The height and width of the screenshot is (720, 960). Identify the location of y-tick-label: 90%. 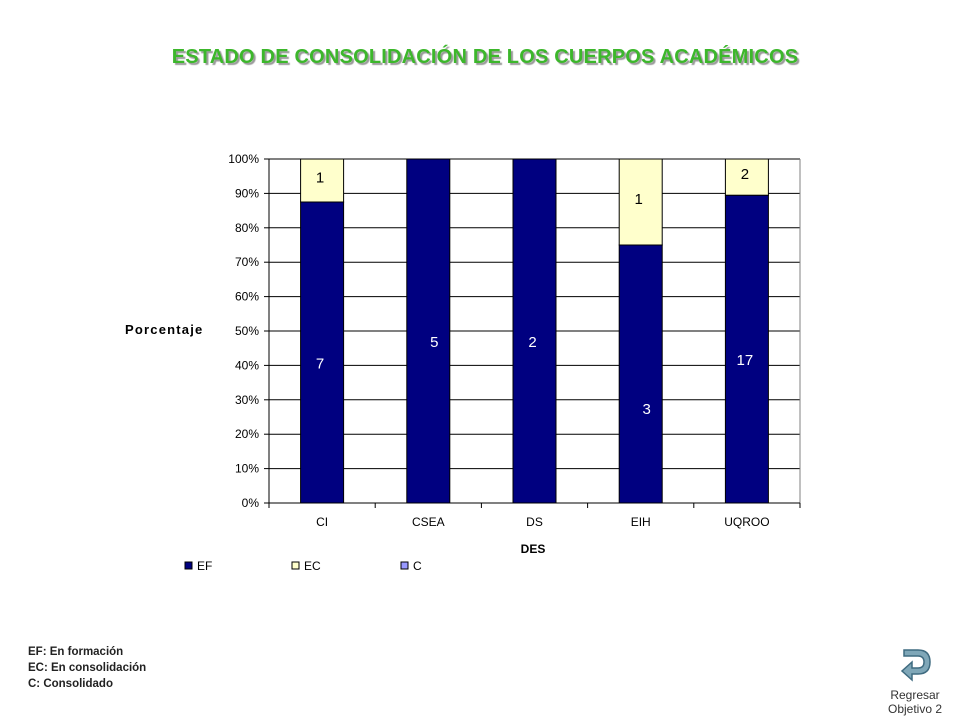
(247, 193).